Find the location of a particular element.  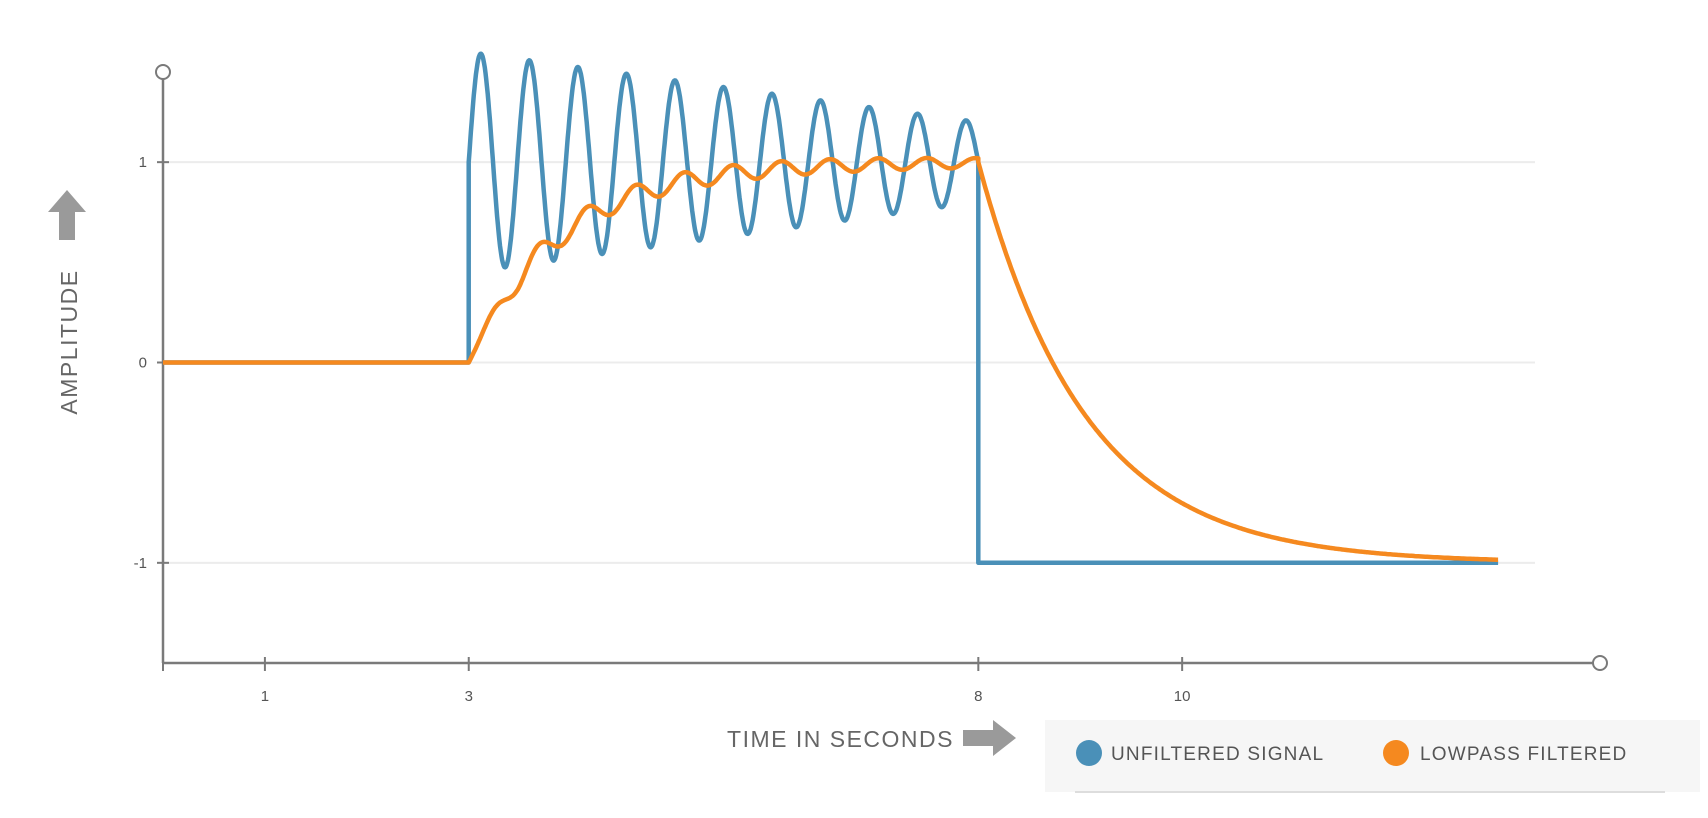

x-axis-ticks: 1 3 8 10 is located at coordinates (726, 681).